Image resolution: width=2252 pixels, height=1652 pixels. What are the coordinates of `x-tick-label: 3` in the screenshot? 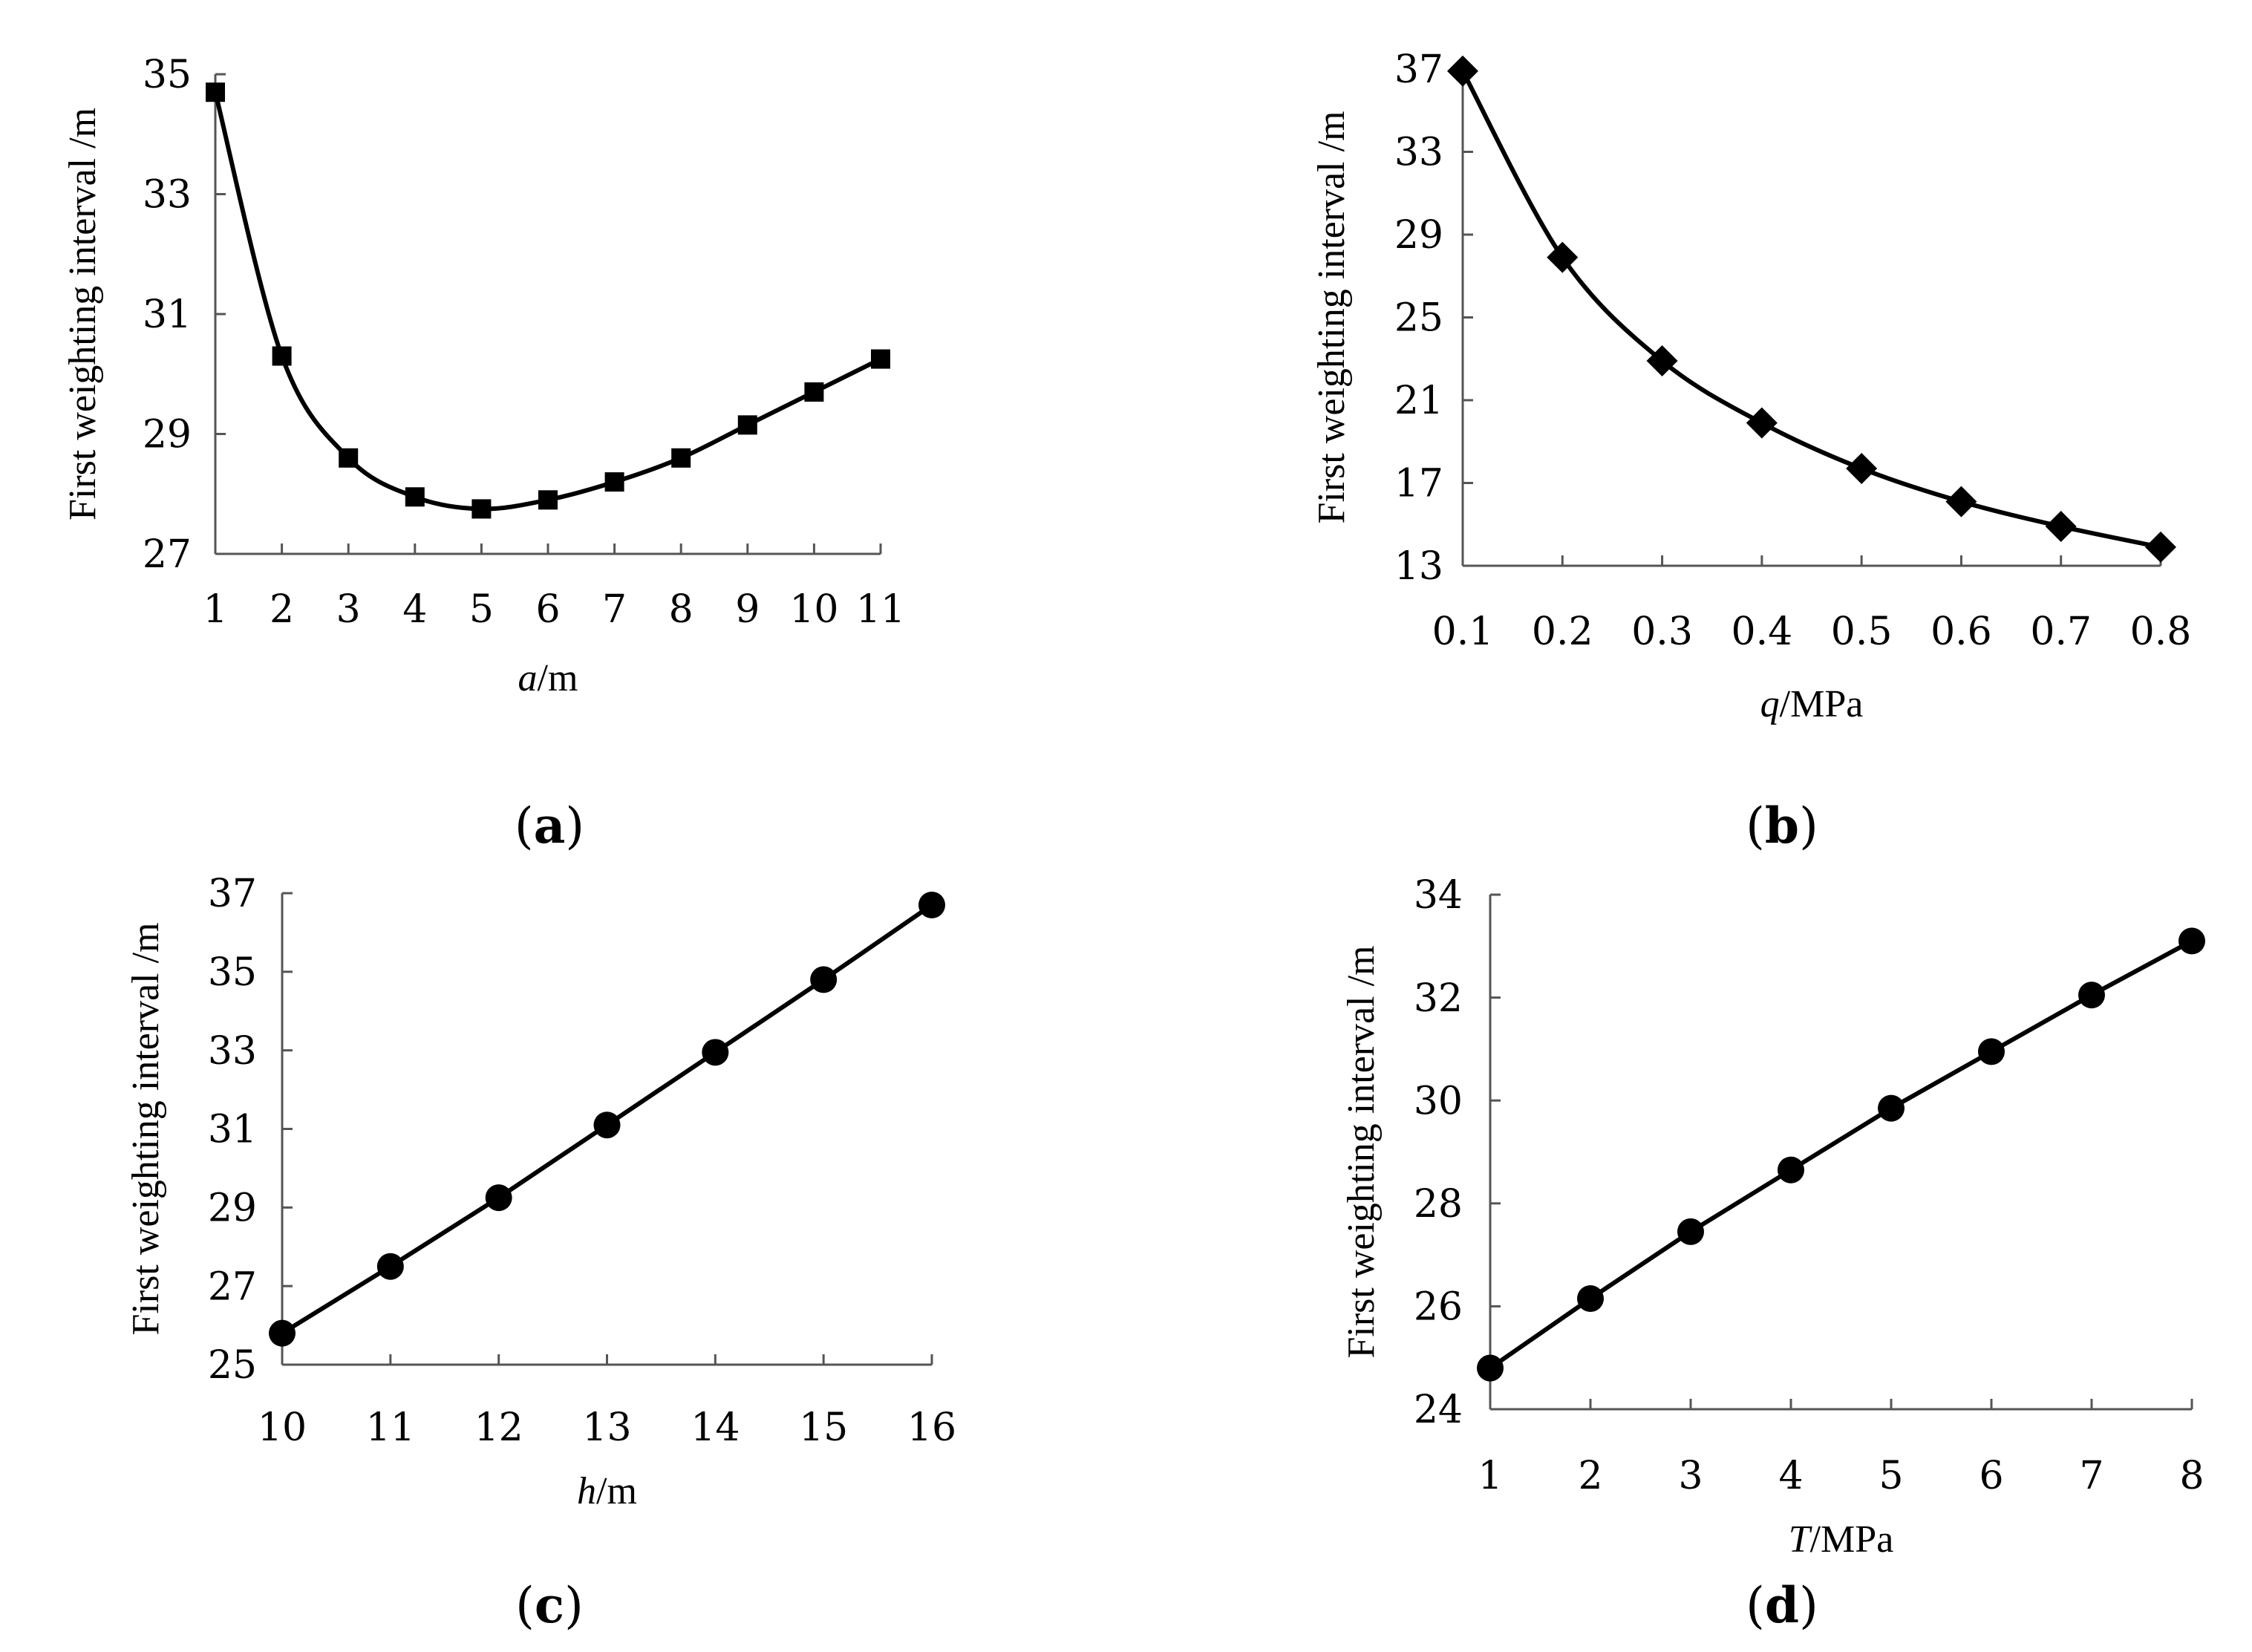 It's located at (348, 609).